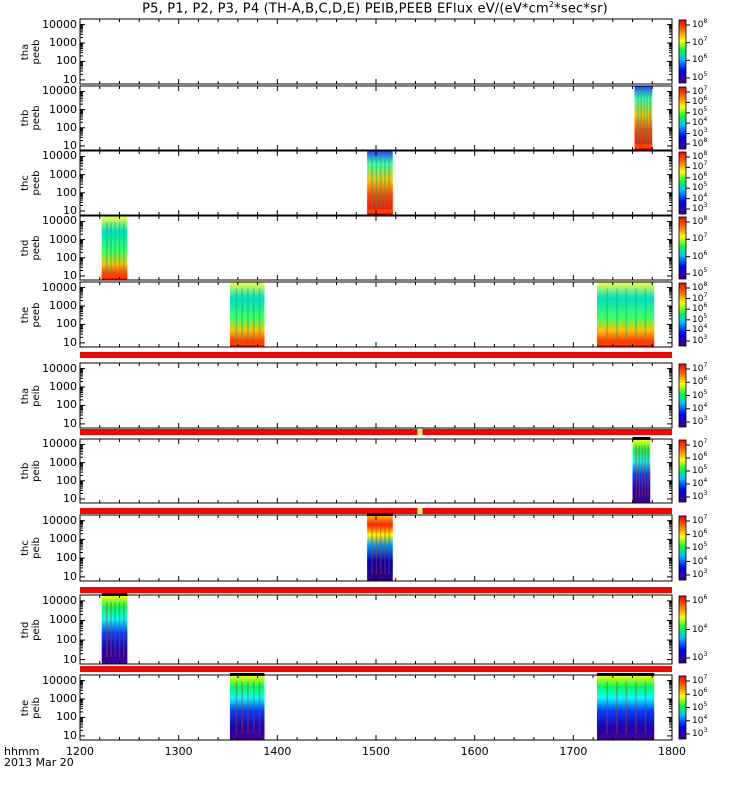 This screenshot has width=750, height=800. What do you see at coordinates (31, 629) in the screenshot?
I see `panel-y-label: thd peib` at bounding box center [31, 629].